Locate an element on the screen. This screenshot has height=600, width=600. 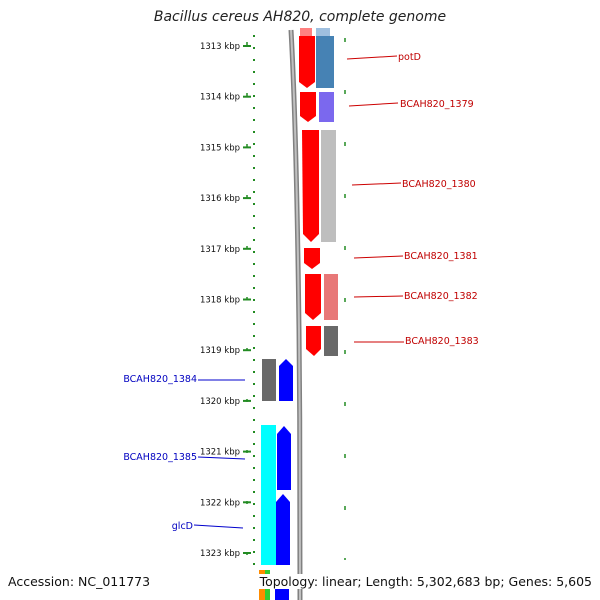
label-BCAH820_1382: BCAH820_1382 is located at coordinates (441, 296).